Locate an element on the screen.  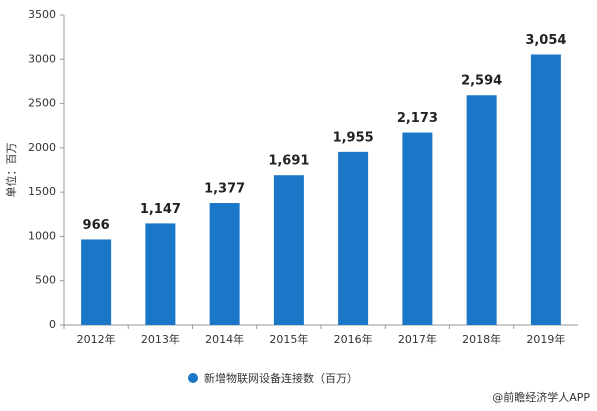
legend-label: 新增物联网设备连接数（百万） is located at coordinates (281, 378).